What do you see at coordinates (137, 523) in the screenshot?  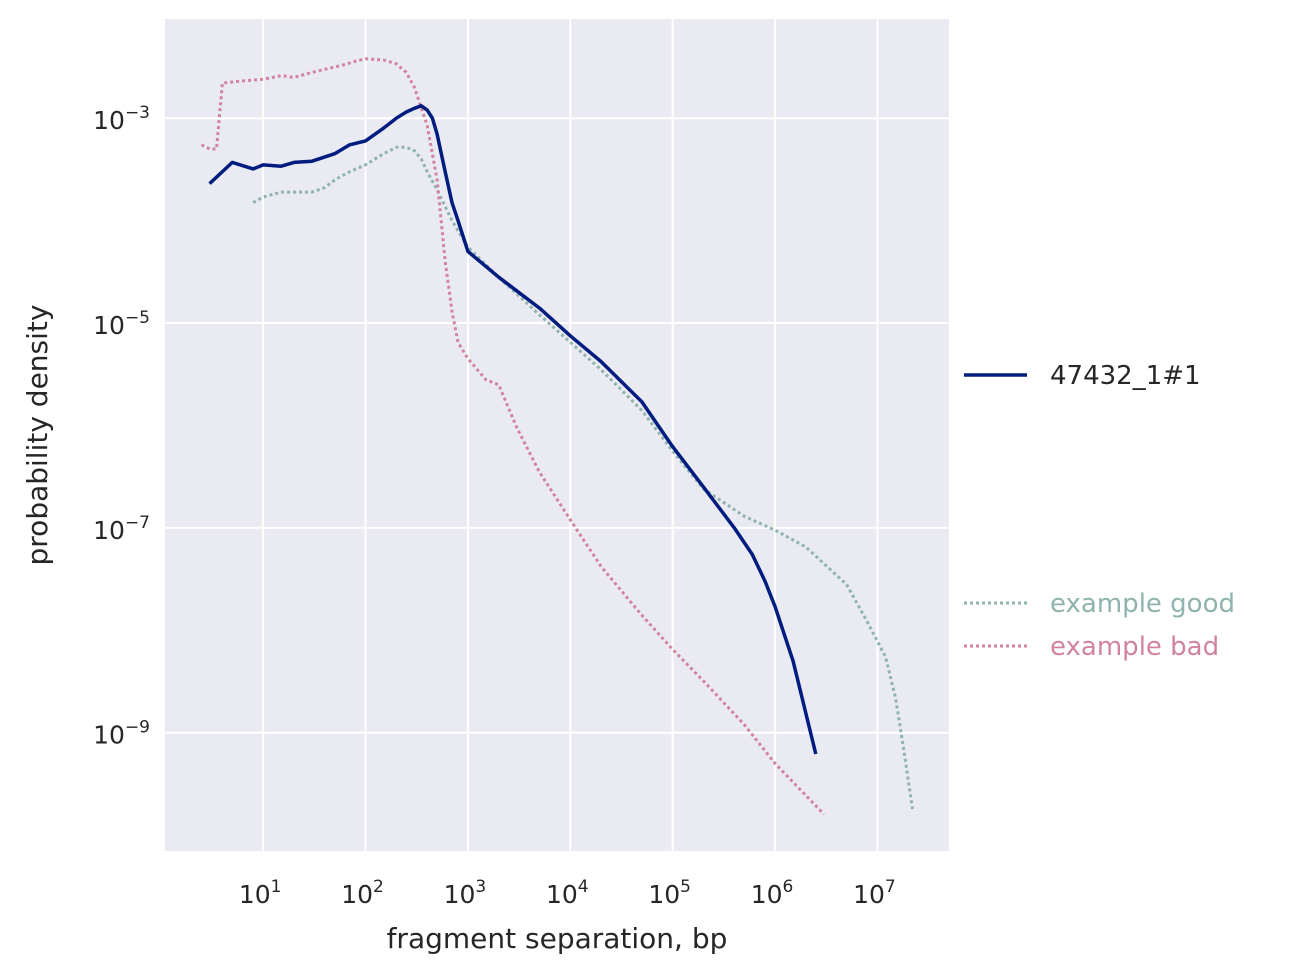 I see `y-tick-exponent: −7` at bounding box center [137, 523].